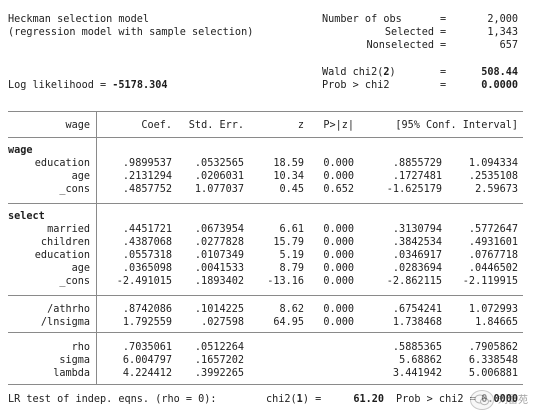 The height and width of the screenshot is (414, 554). I want to click on cell-coef: .4387068, so click(147, 242).